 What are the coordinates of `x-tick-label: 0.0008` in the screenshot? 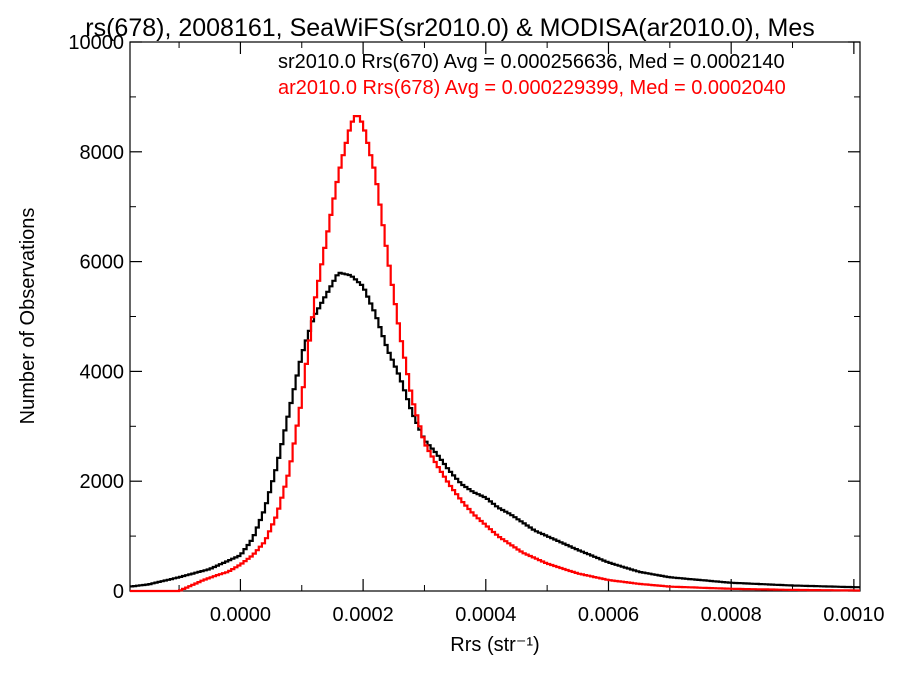 It's located at (731, 615).